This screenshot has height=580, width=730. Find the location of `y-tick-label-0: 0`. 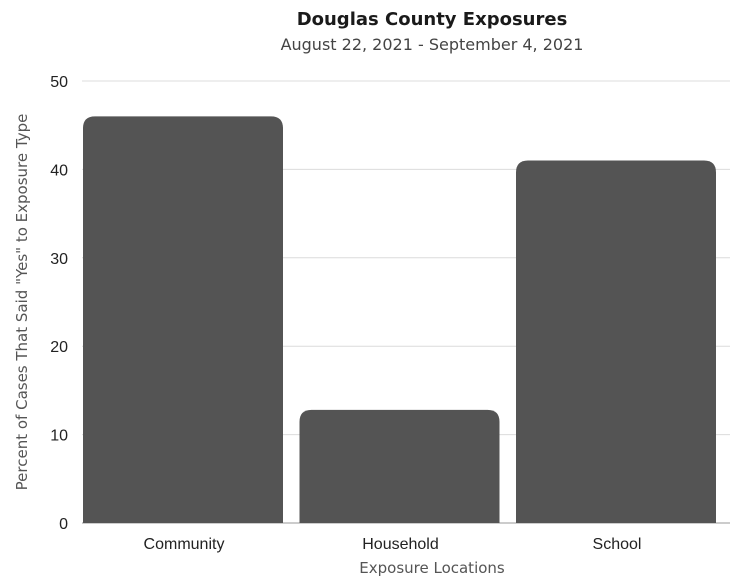

y-tick-label-0: 0 is located at coordinates (63, 524).